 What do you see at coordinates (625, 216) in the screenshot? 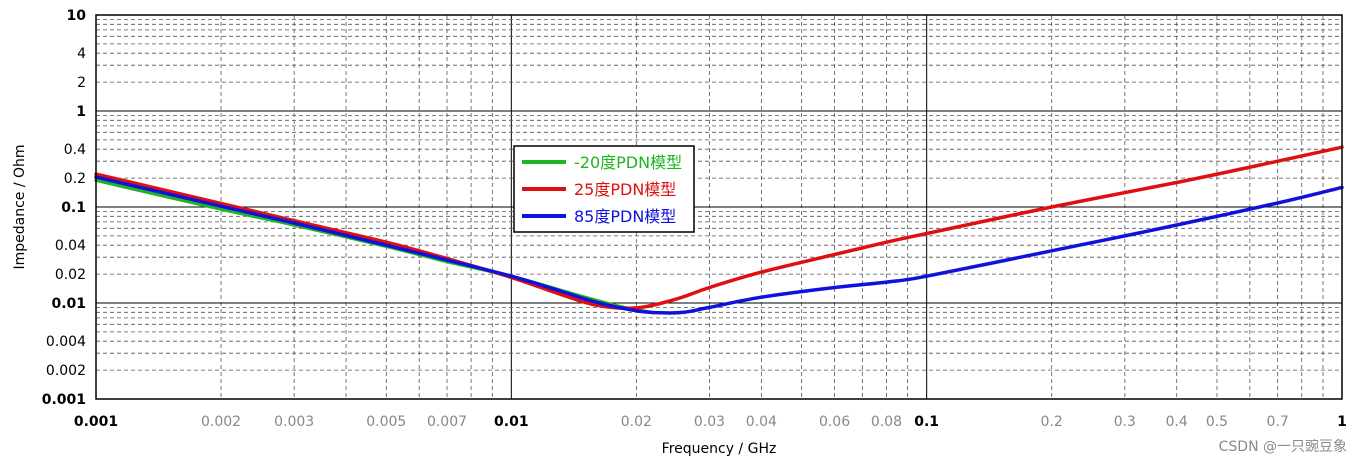
I see `legend-label: 85度PDN模型` at bounding box center [625, 216].